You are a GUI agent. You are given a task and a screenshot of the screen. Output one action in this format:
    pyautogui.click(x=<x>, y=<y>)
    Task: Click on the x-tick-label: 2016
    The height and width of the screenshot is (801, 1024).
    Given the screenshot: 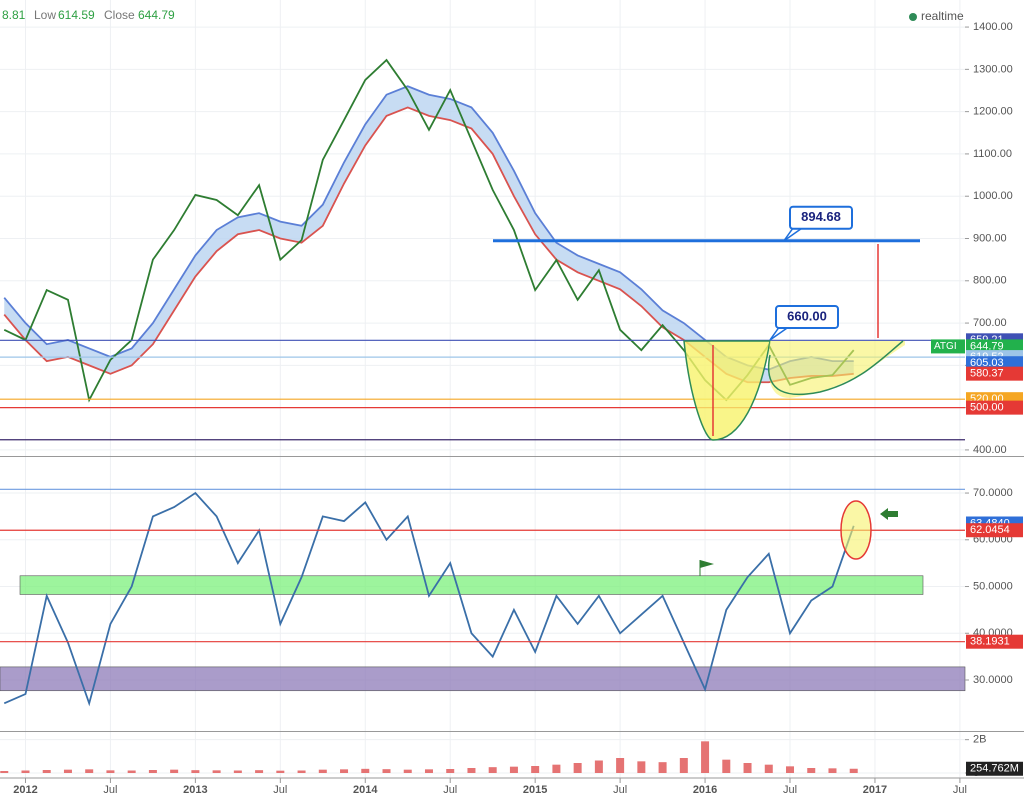 What is the action you would take?
    pyautogui.click(x=705, y=790)
    